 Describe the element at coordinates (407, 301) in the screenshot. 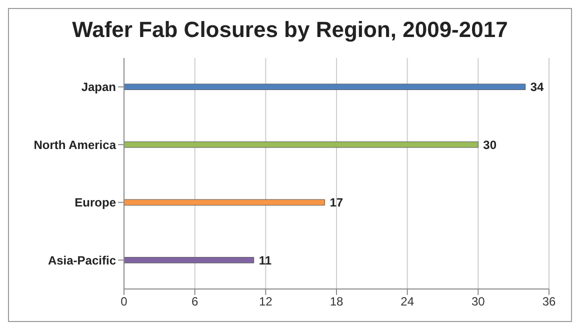

I see `x-tick-label: 24` at that location.